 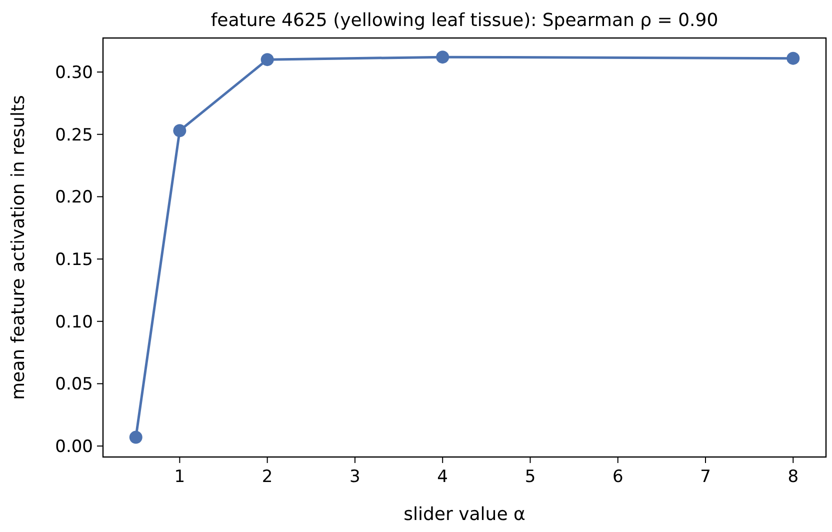 What do you see at coordinates (18, 247) in the screenshot?
I see `y-axis-title: mean feature activation in results` at bounding box center [18, 247].